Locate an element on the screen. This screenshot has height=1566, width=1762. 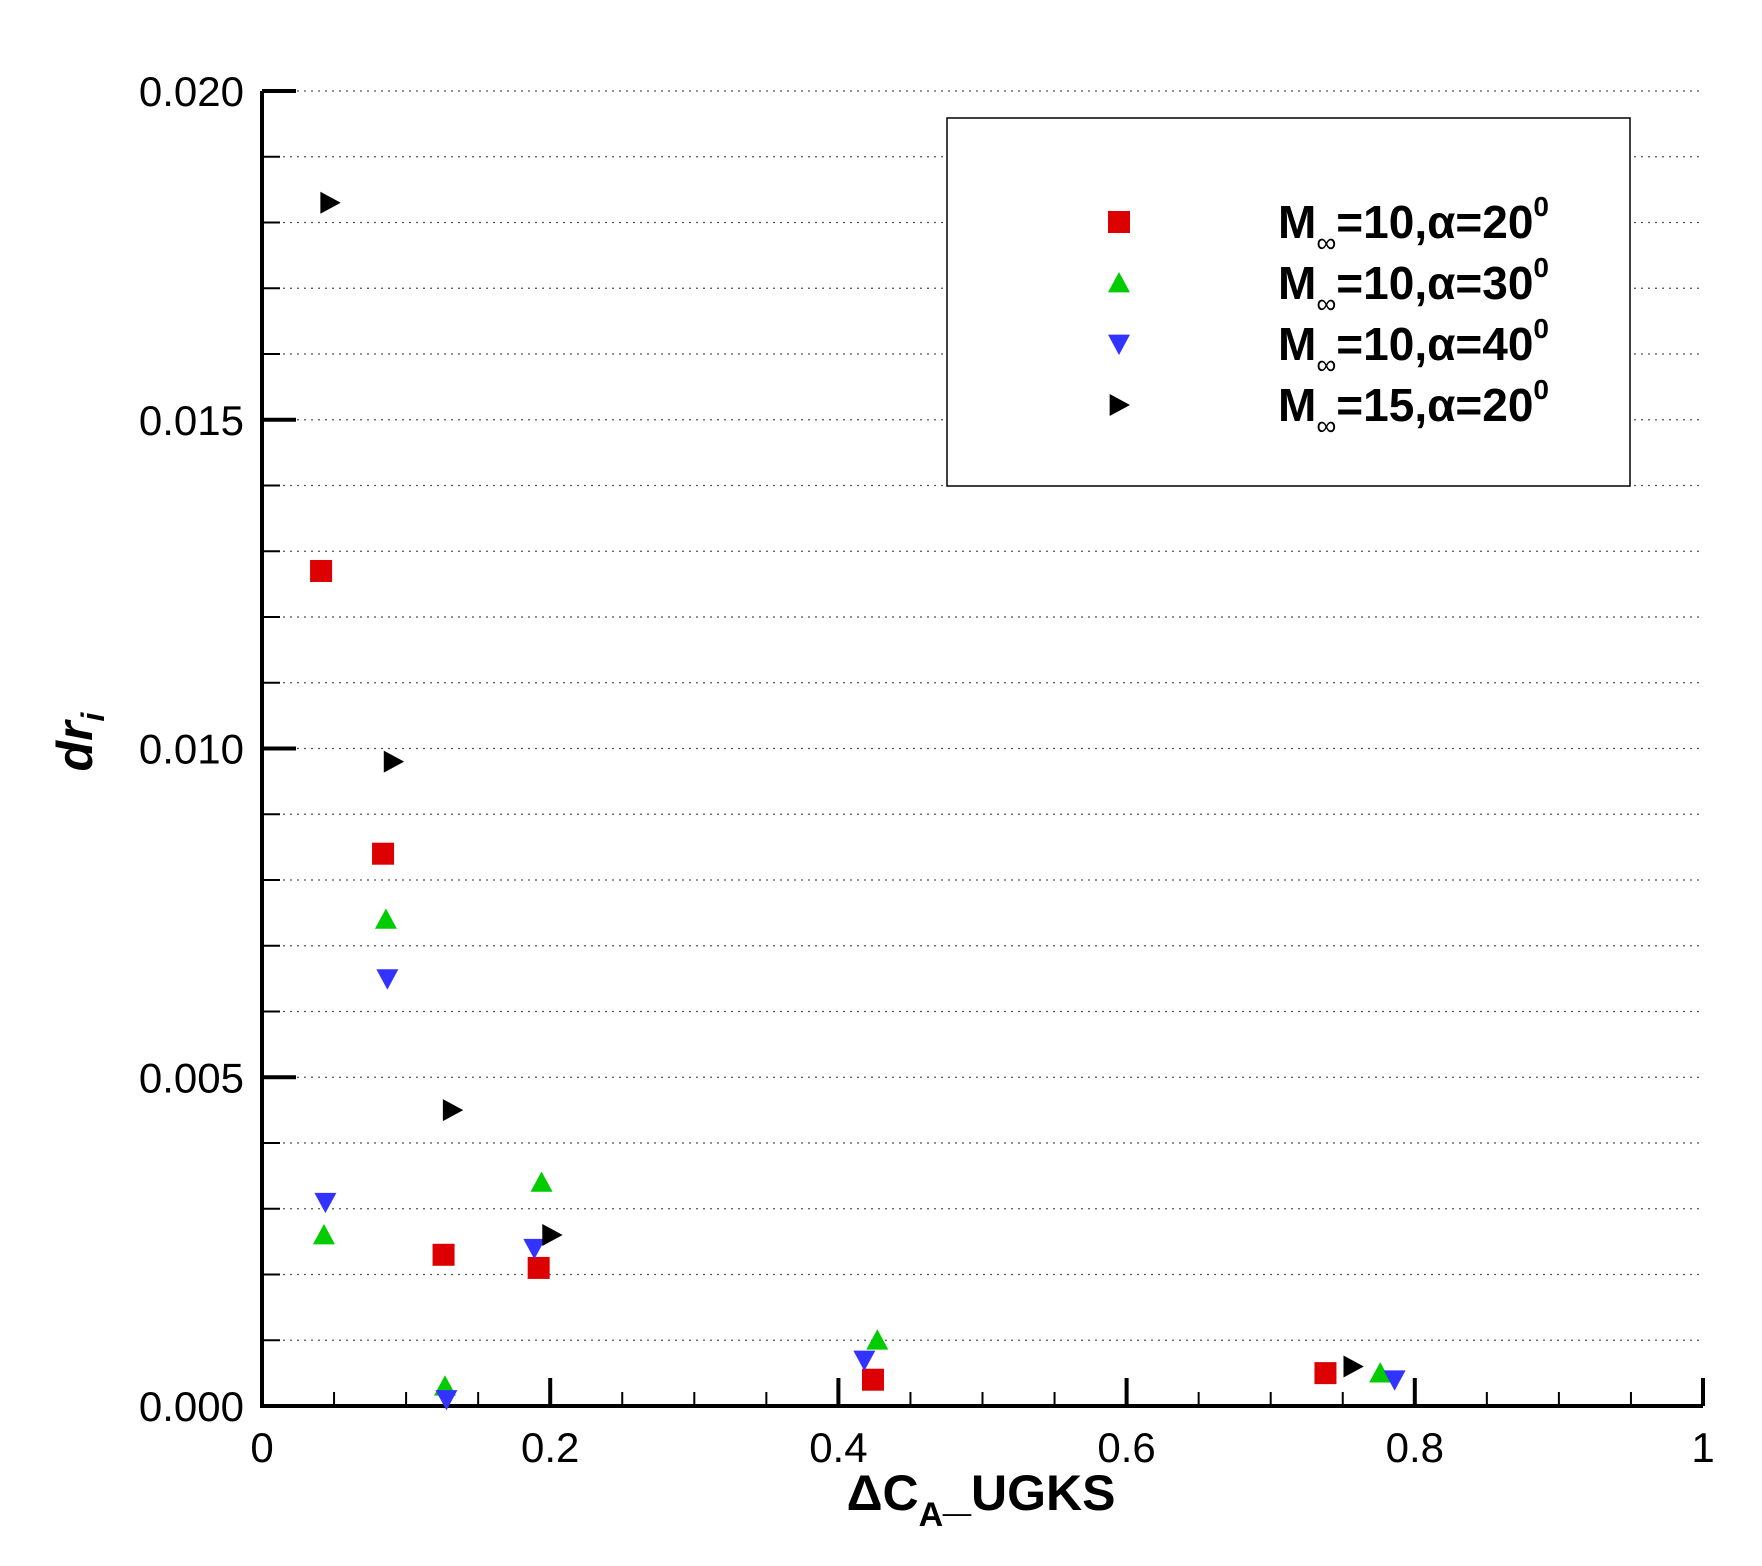
y-tick-label: 0.000 is located at coordinates (191, 1406).